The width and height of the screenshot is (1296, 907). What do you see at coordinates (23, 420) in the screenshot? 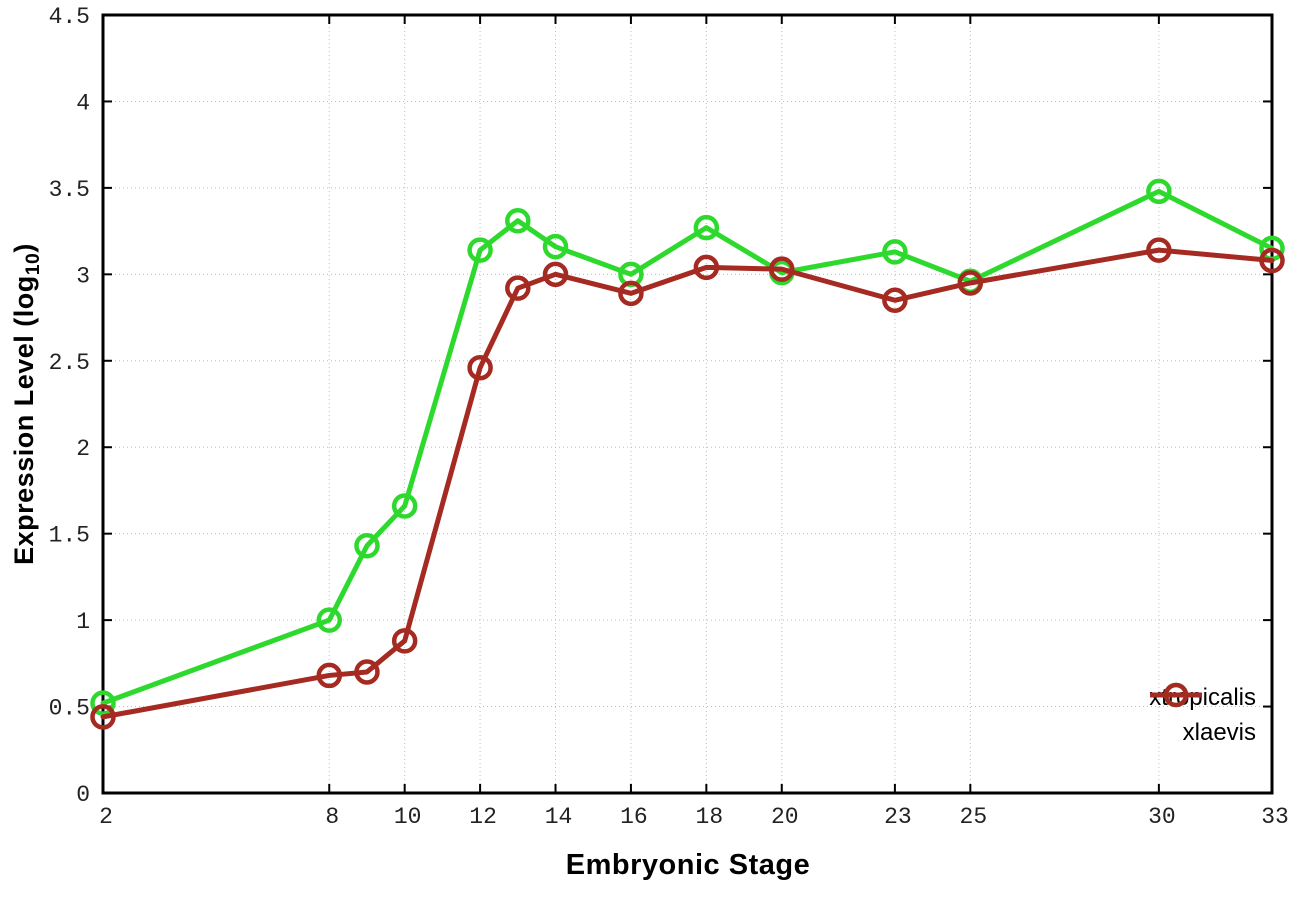
I see `y-axis-title-text: Expression Level (log` at bounding box center [23, 420].